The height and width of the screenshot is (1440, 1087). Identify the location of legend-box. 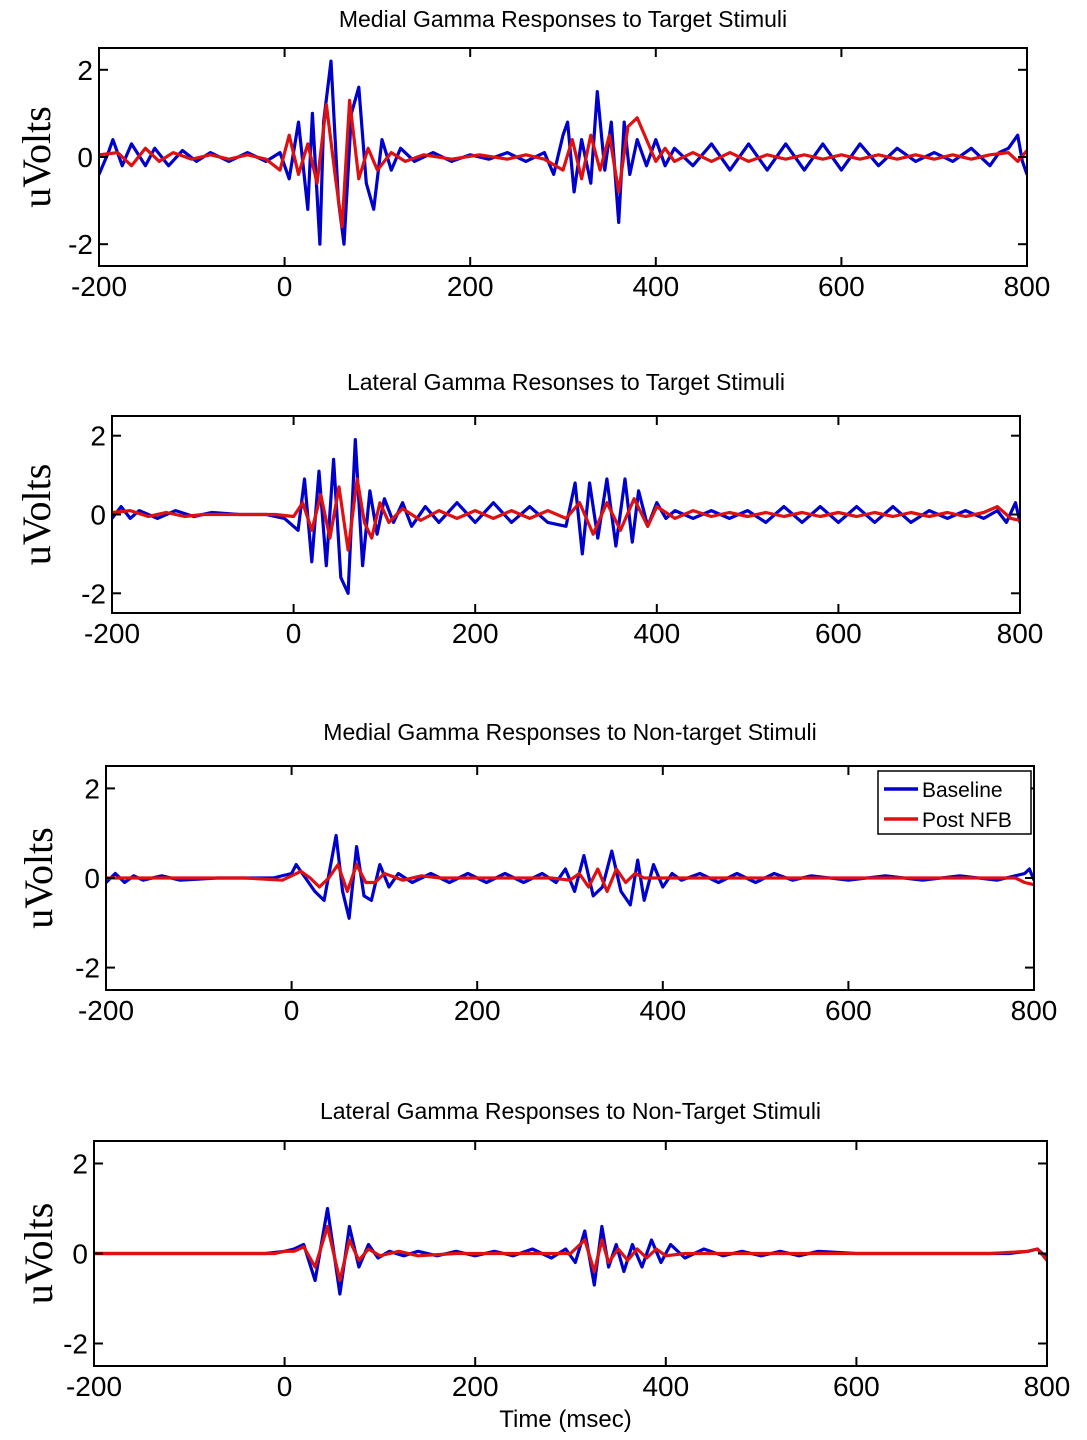
(954, 802).